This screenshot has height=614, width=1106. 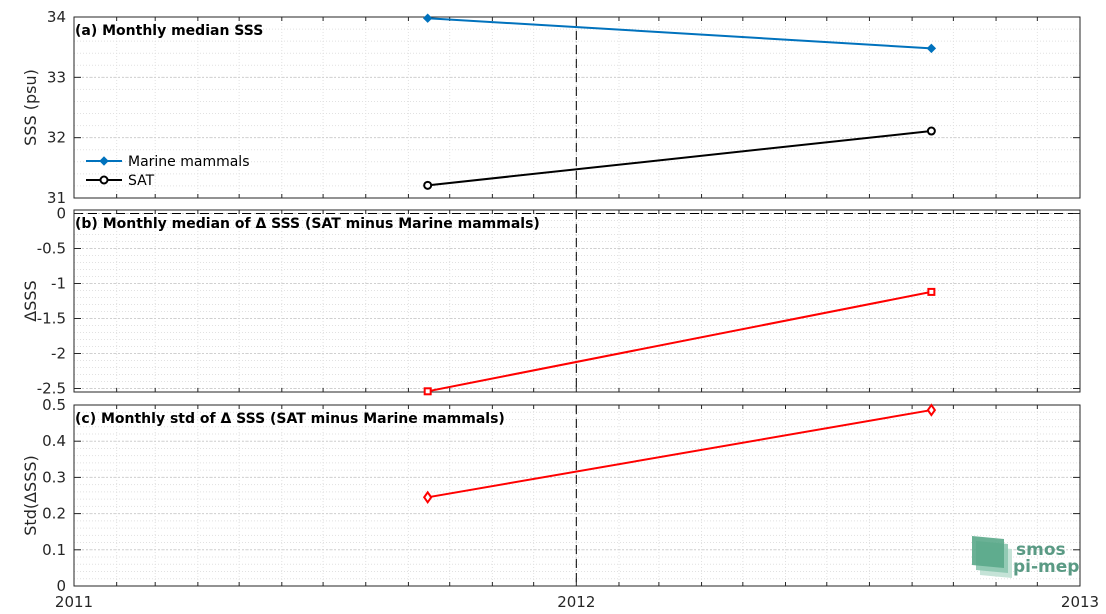 What do you see at coordinates (56, 17) in the screenshot?
I see `y-tick-label: 34` at bounding box center [56, 17].